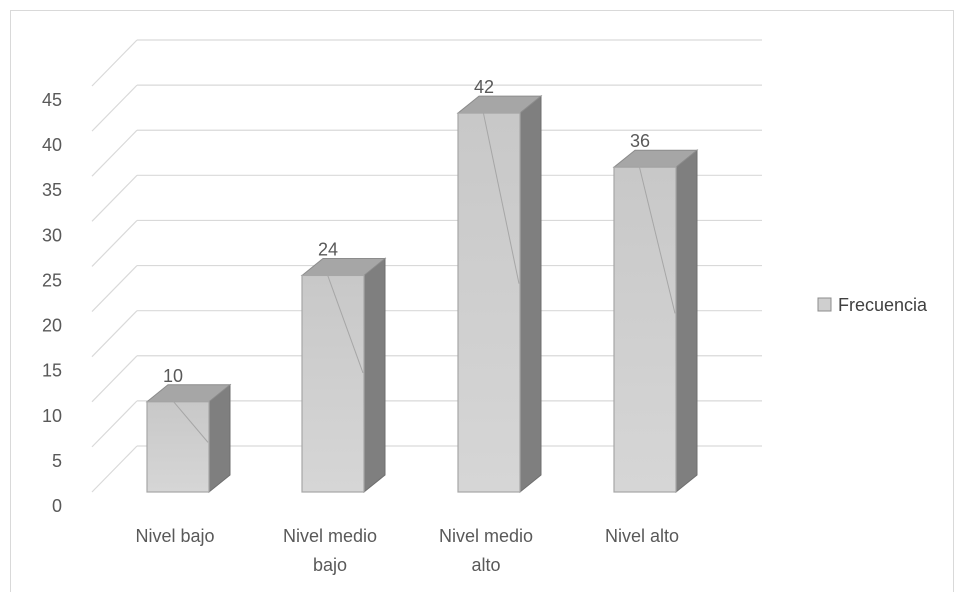 This screenshot has height=594, width=956. What do you see at coordinates (52, 416) in the screenshot?
I see `y-tick-label: 10` at bounding box center [52, 416].